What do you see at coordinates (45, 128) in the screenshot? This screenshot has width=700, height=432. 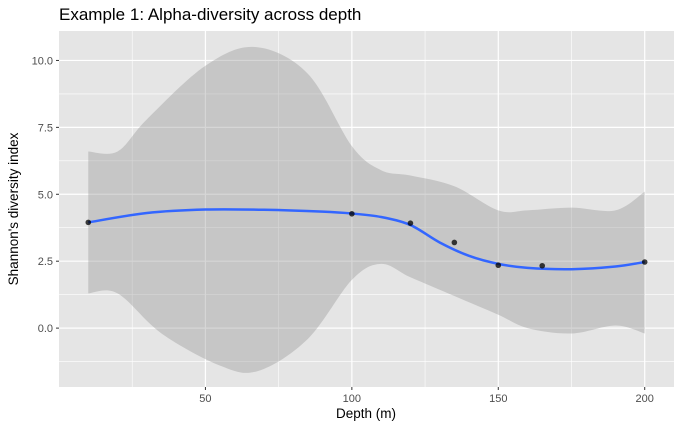 I see `y-tick-label: 7.5` at bounding box center [45, 128].